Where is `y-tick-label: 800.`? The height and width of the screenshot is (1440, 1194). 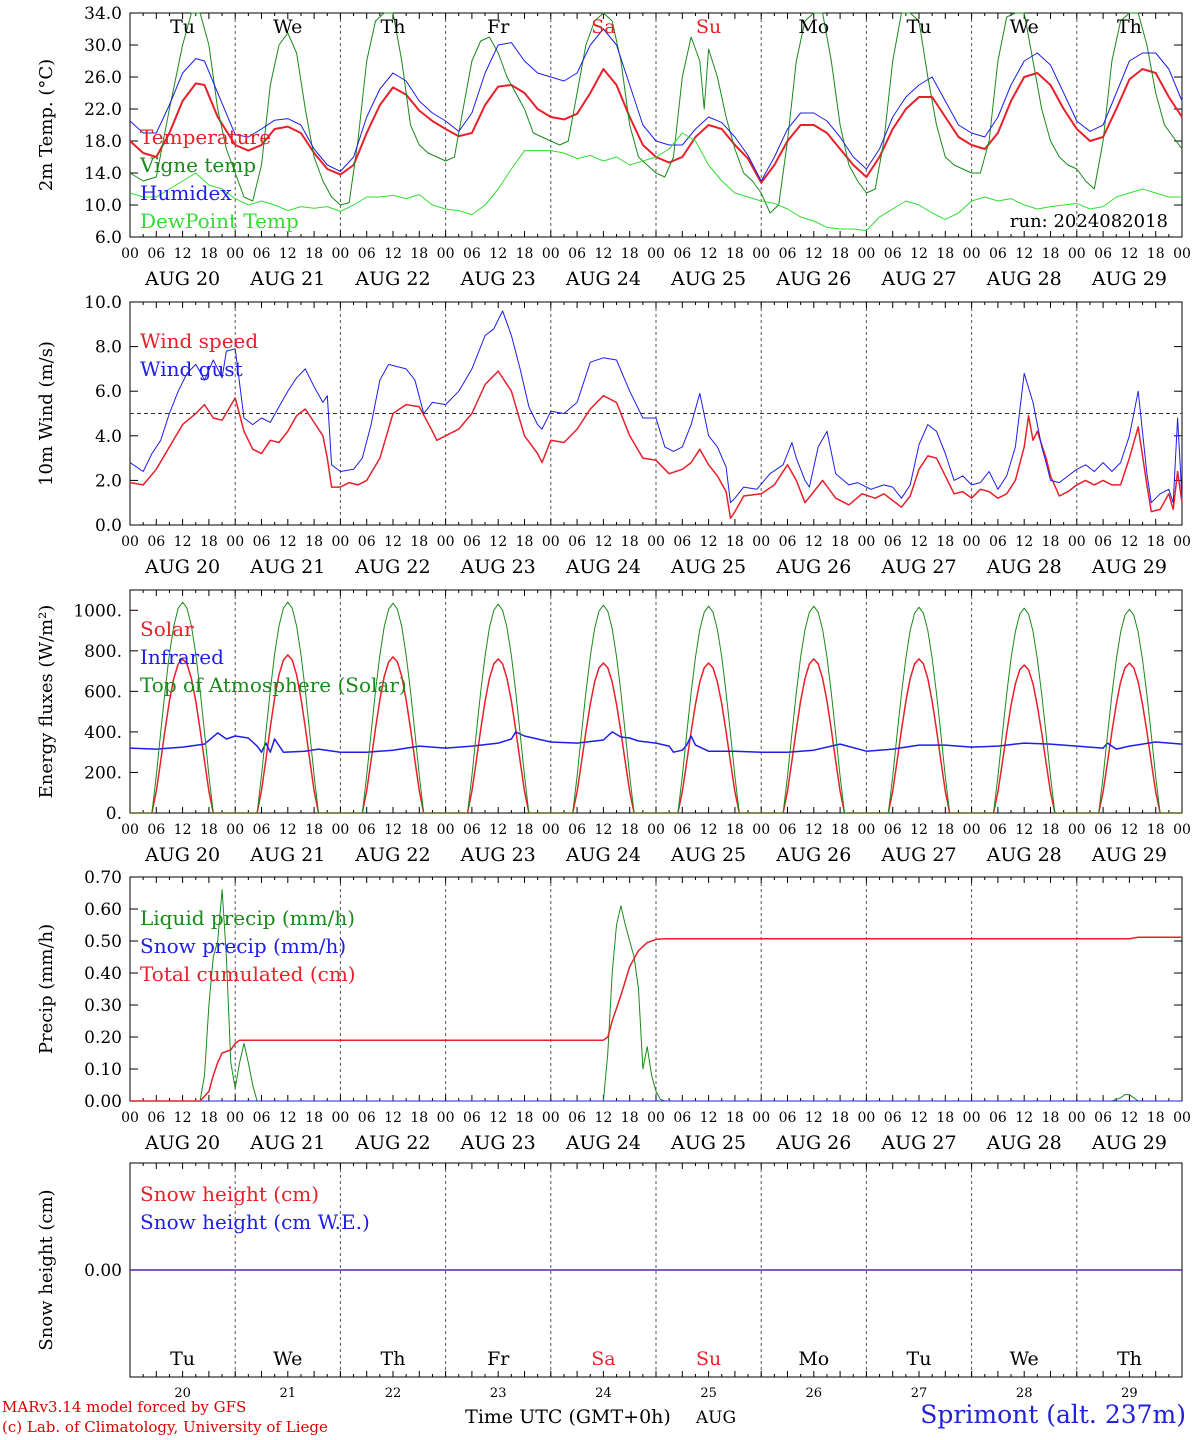
y-tick-label: 800. is located at coordinates (103, 652).